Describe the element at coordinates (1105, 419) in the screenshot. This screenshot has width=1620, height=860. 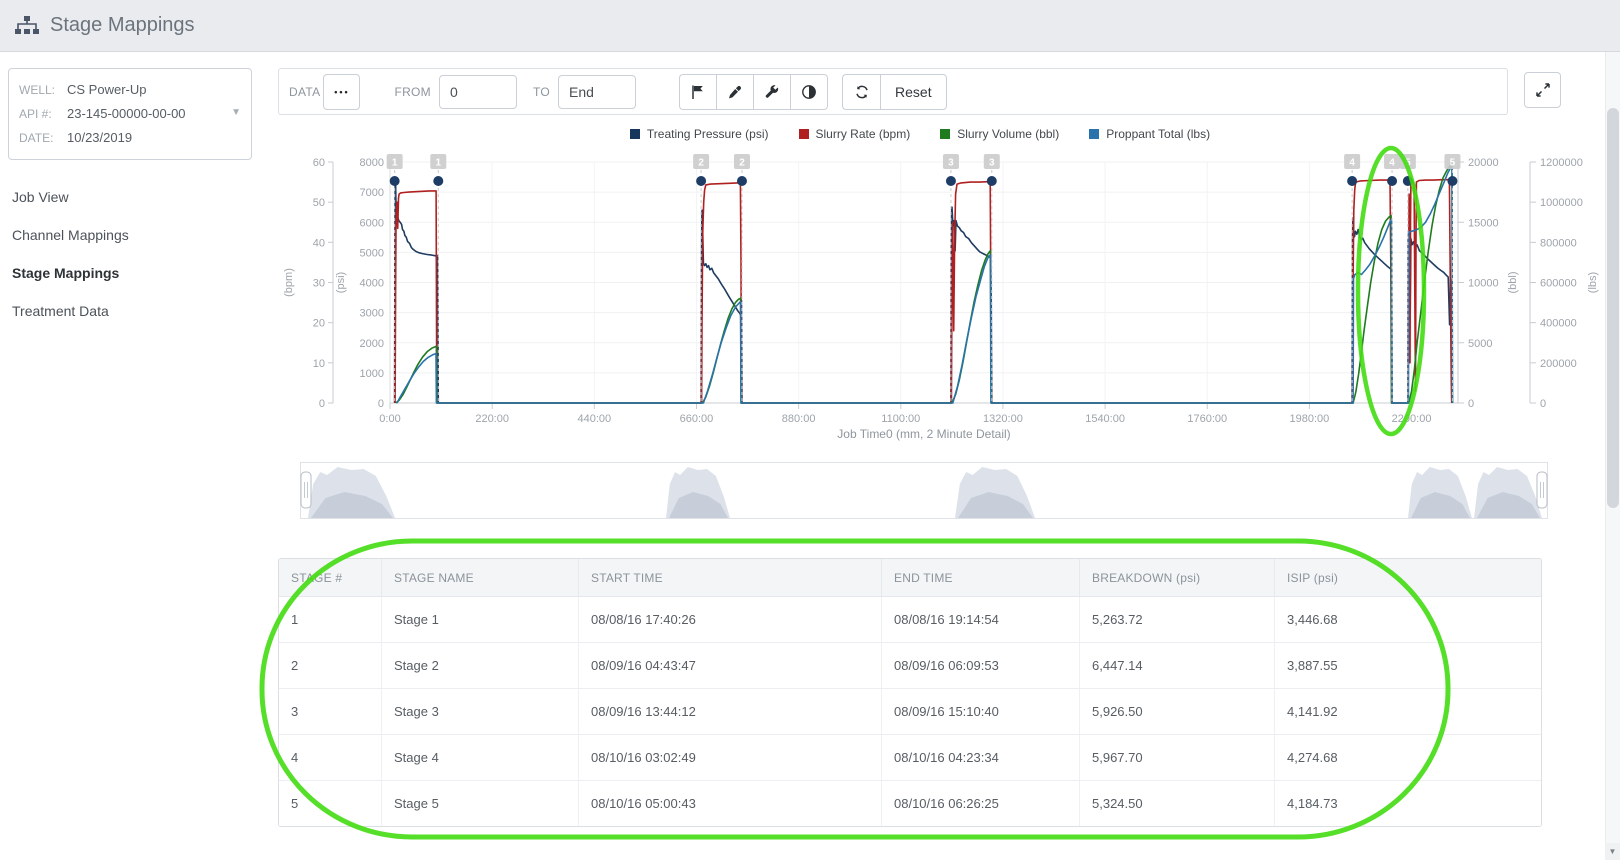
I see `svg-text: 1540:00` at that location.